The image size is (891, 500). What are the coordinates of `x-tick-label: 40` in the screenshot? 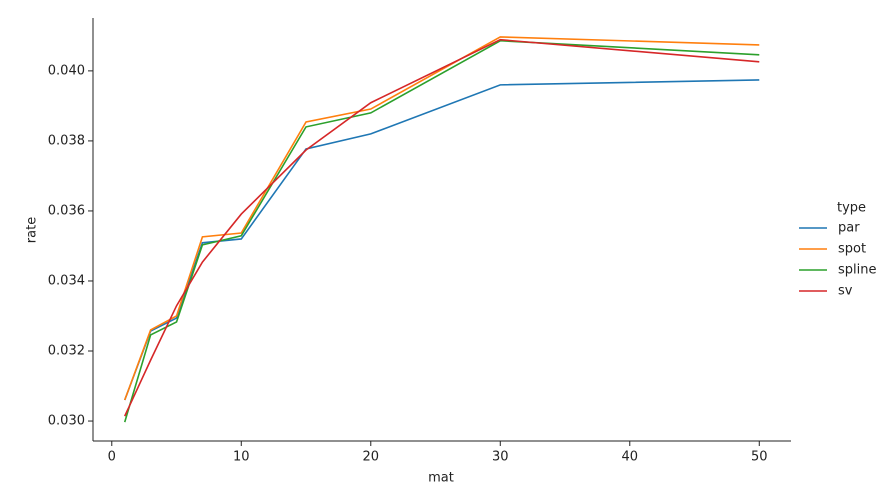 It's located at (630, 457).